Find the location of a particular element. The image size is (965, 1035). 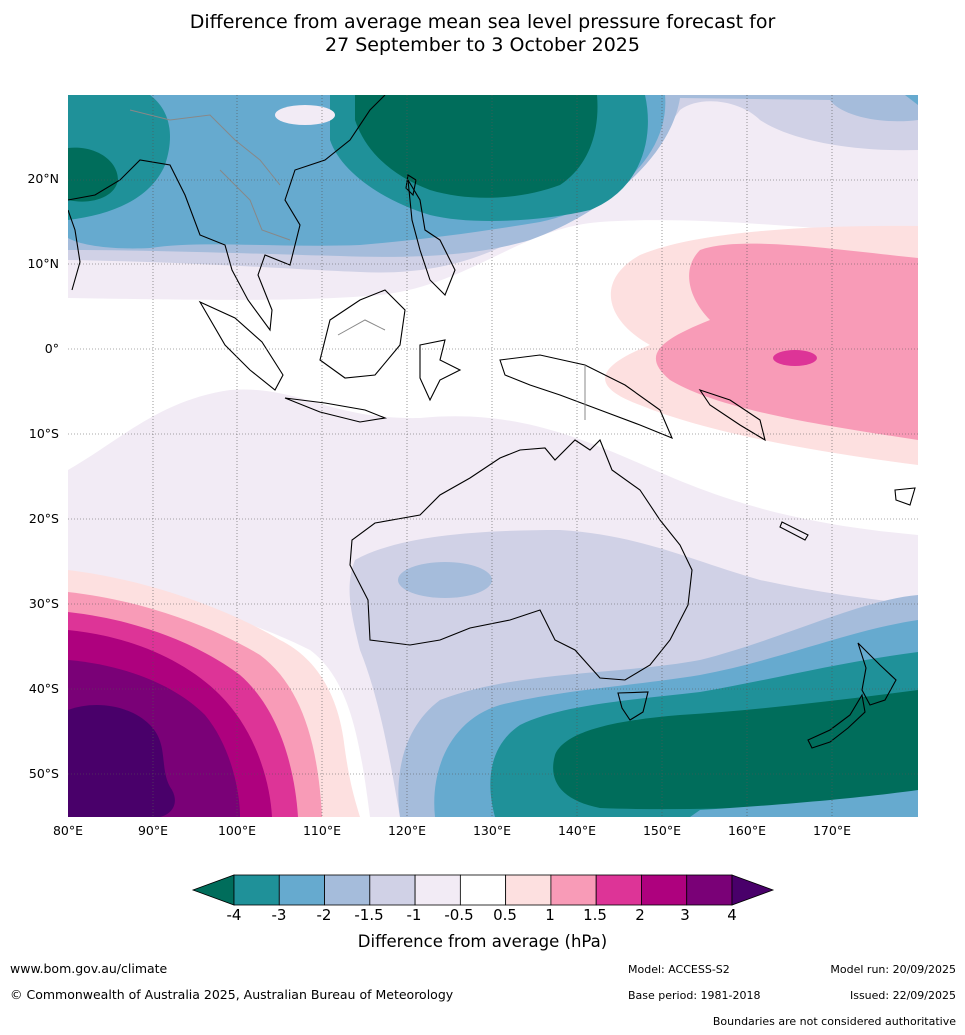

footer-model-run: Model run: 20/09/2025 is located at coordinates (893, 969).